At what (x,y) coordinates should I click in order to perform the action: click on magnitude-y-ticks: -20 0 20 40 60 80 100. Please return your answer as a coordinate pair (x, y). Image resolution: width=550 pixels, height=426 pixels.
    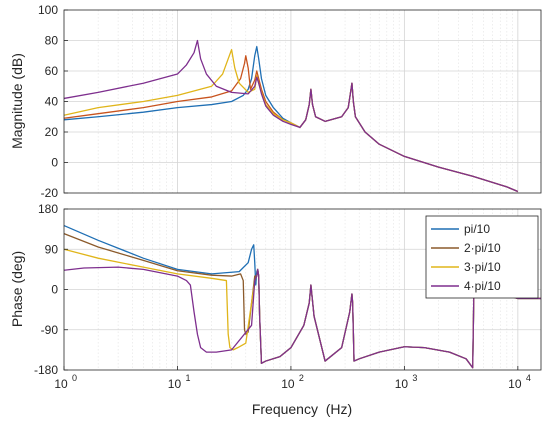
    Looking at the image, I should click on (53, 101).